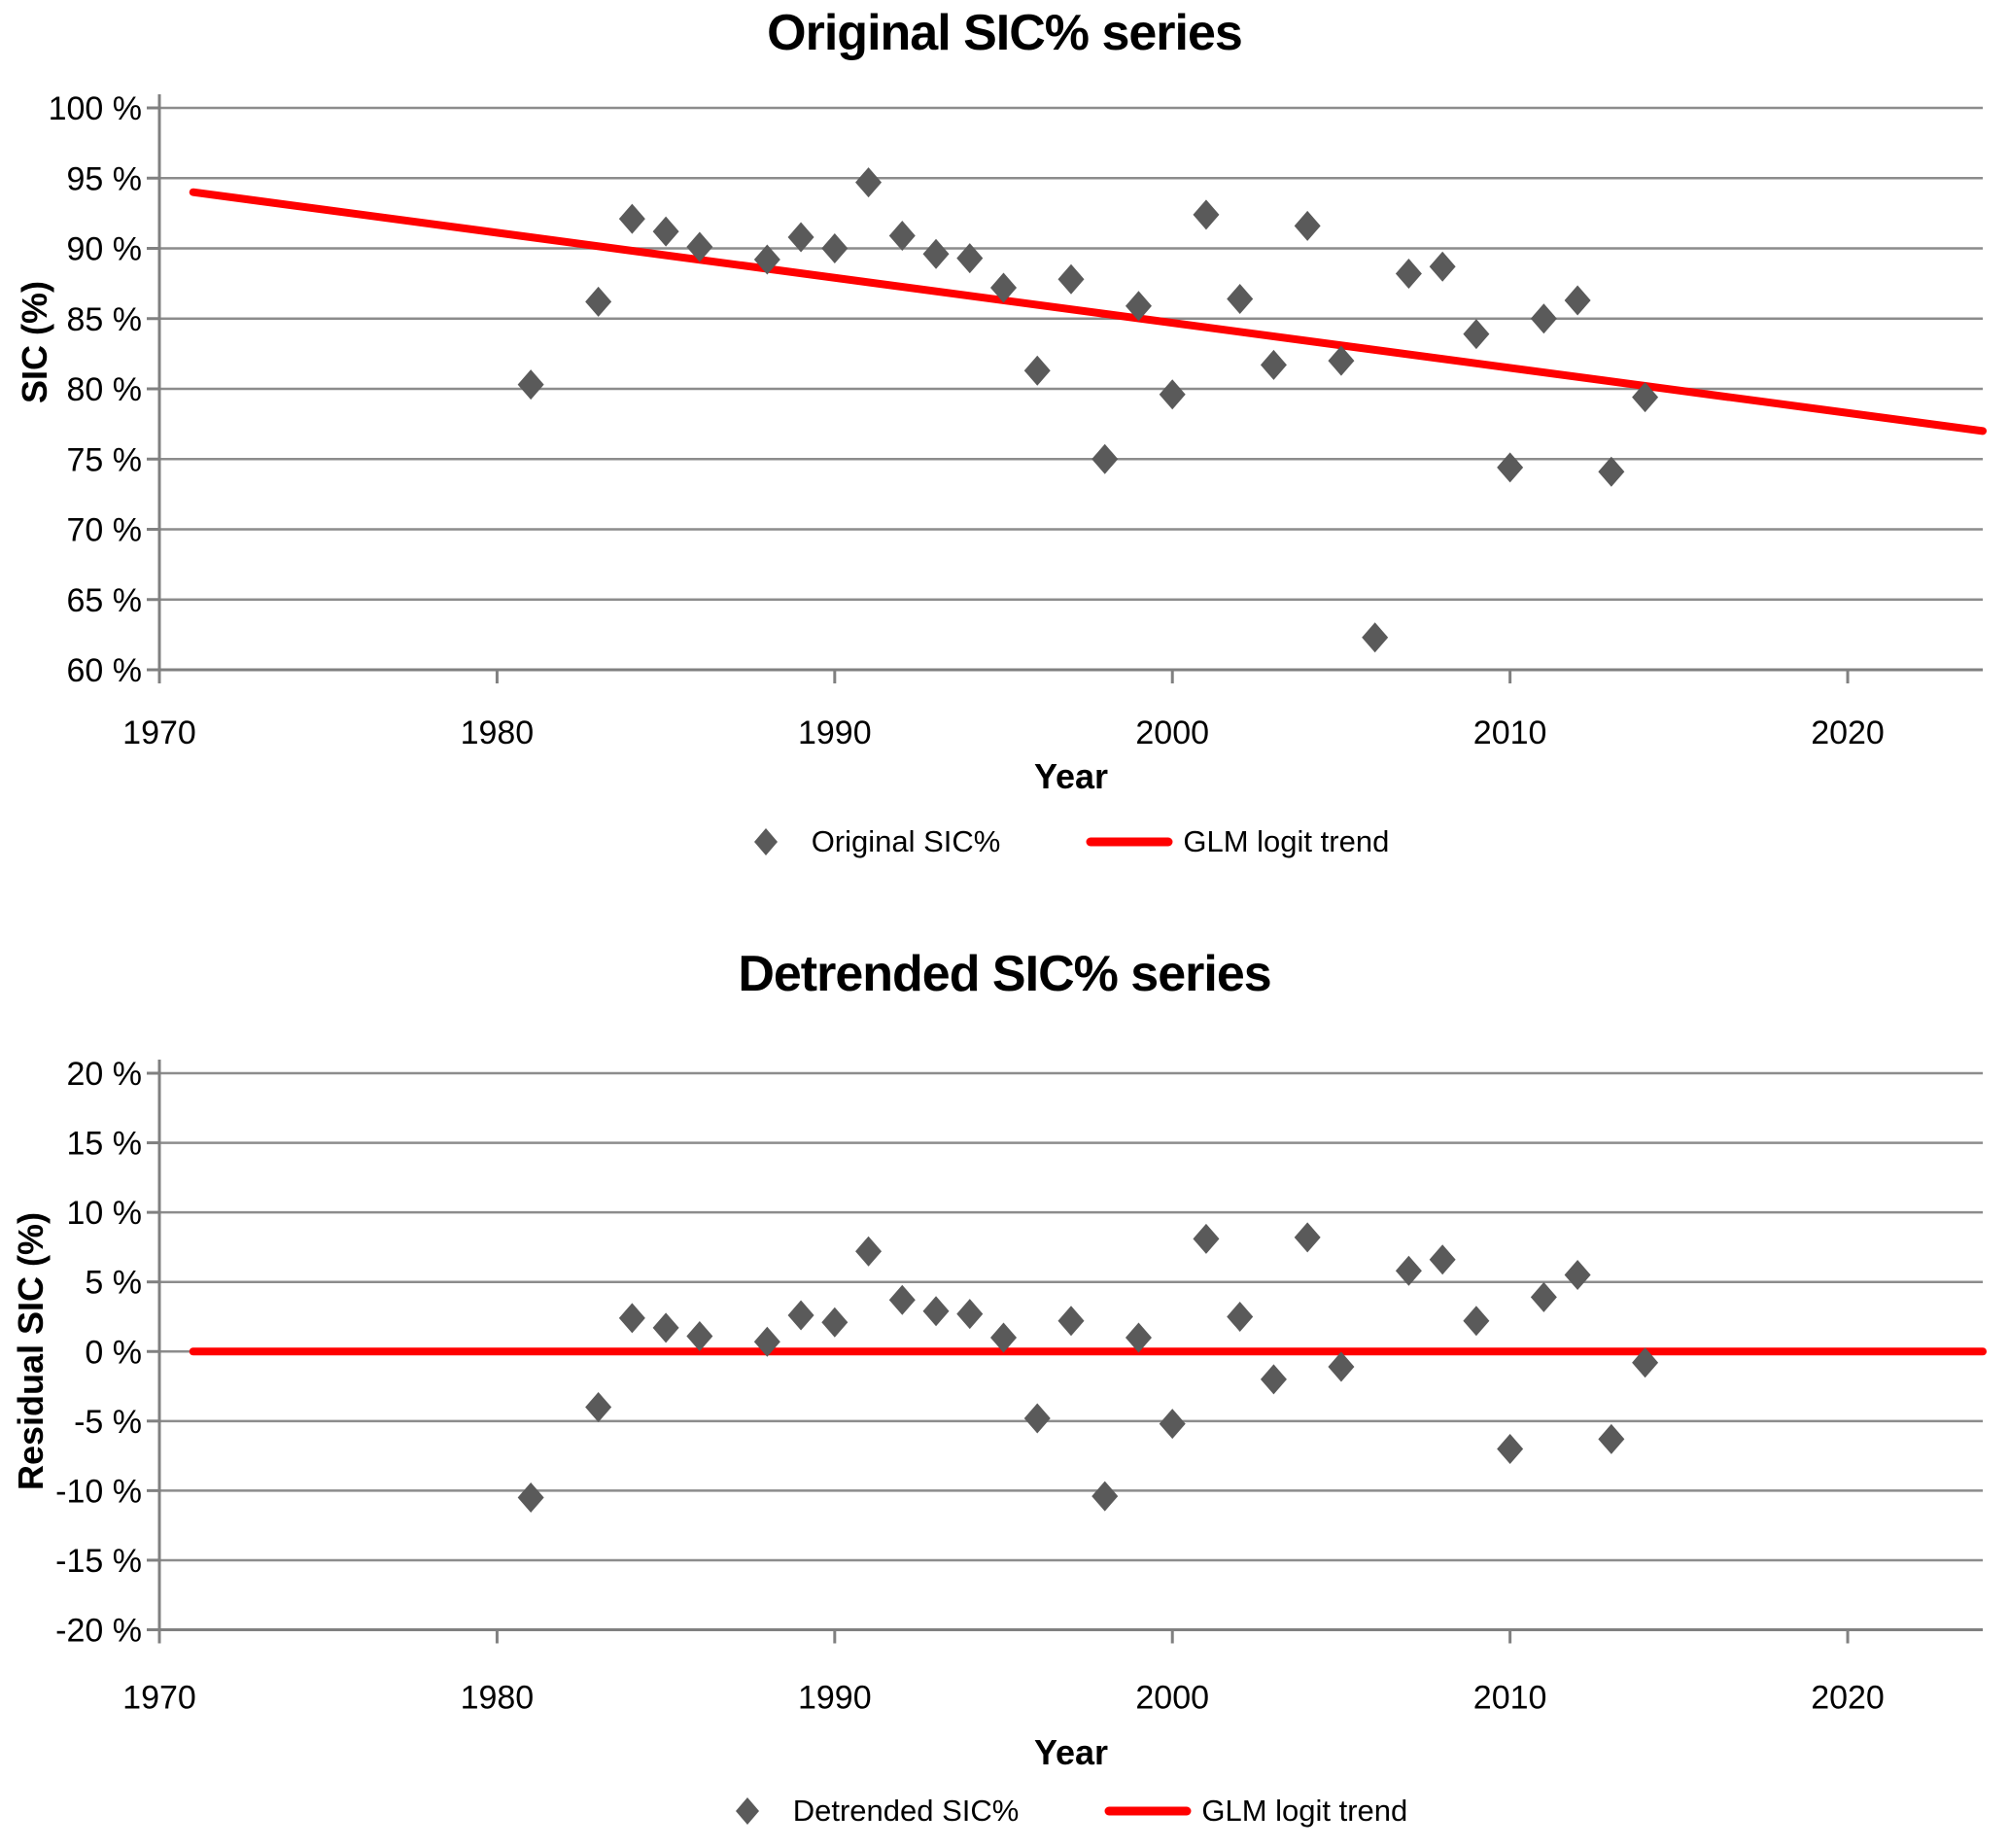  What do you see at coordinates (1071, 1811) in the screenshot?
I see `legend-detrended: Detrended SIC% GLM logit trend` at bounding box center [1071, 1811].